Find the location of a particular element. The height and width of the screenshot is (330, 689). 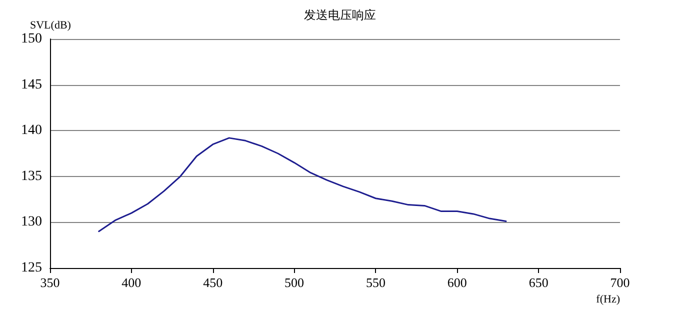

chart-title: 发送电压响应 is located at coordinates (340, 15).